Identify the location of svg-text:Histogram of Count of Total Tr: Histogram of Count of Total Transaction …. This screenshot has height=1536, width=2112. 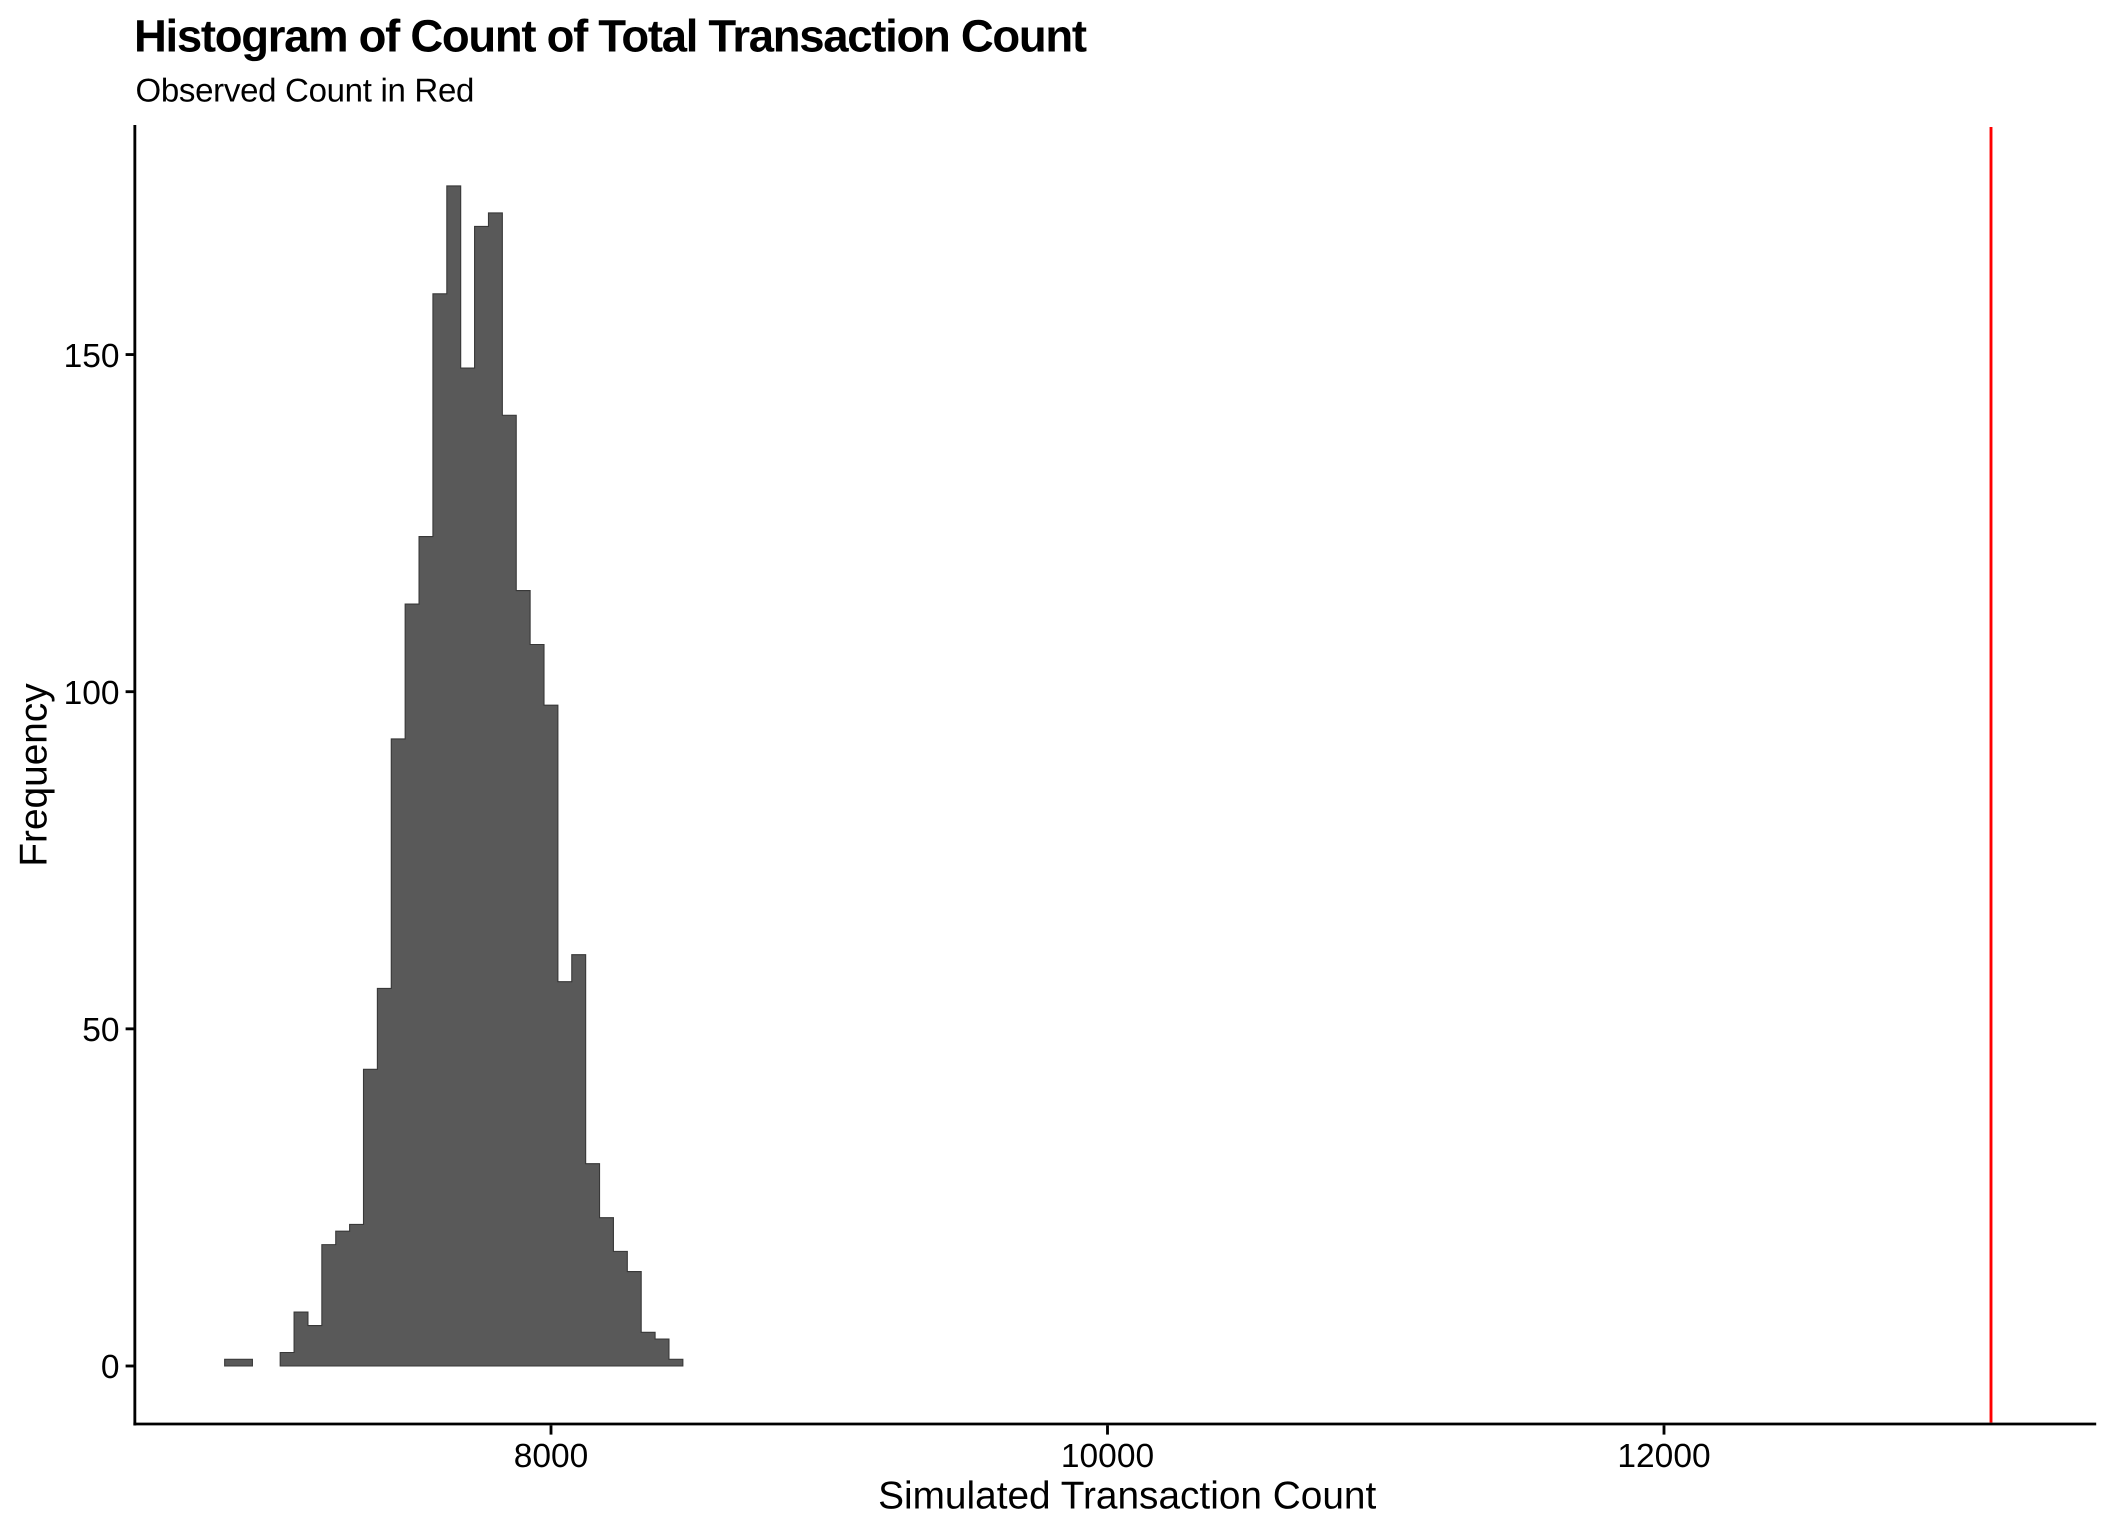
(610, 36).